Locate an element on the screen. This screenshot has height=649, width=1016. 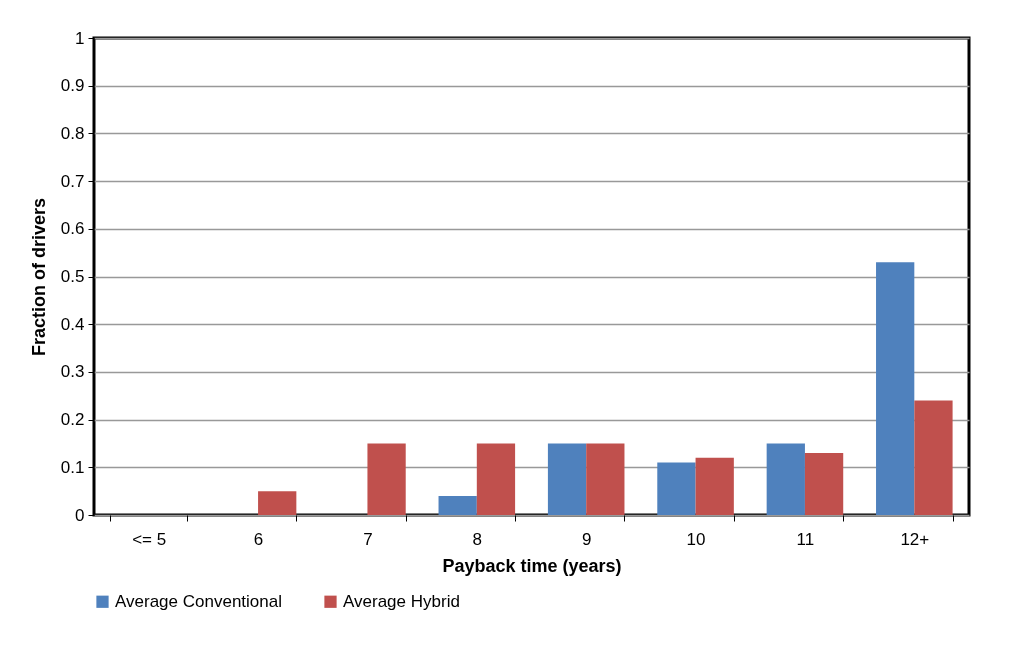
legend-label: Average Conventional is located at coordinates (198, 601).